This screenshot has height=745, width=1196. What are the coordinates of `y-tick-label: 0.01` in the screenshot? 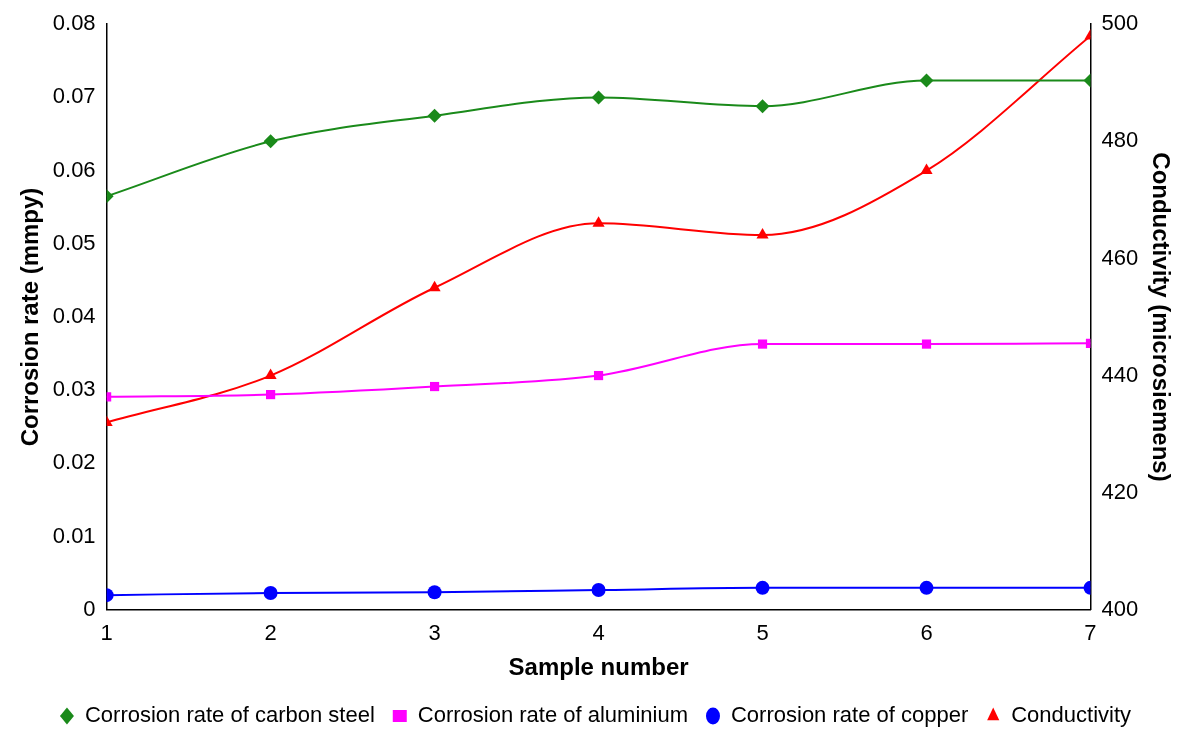 It's located at (74, 535).